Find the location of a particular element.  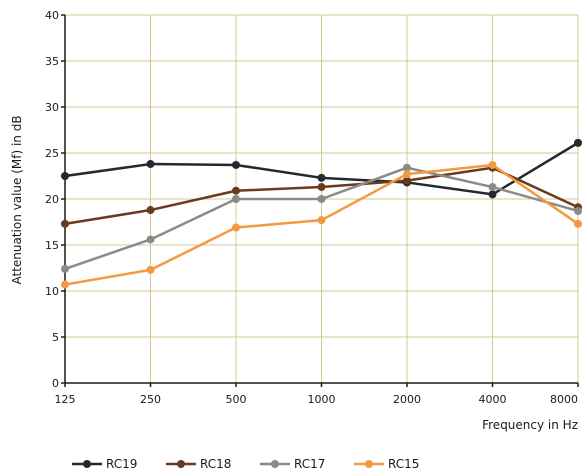

x-tick-label: 4000 is located at coordinates (493, 399).